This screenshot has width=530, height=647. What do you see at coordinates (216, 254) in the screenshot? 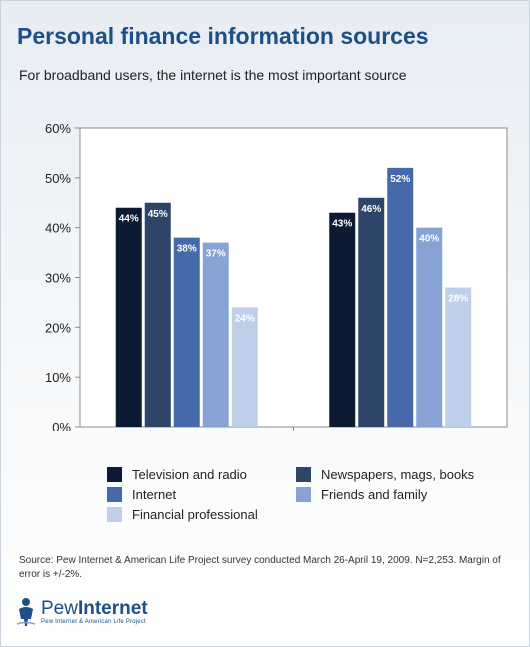
I see `bar-data-label: 37%` at bounding box center [216, 254].